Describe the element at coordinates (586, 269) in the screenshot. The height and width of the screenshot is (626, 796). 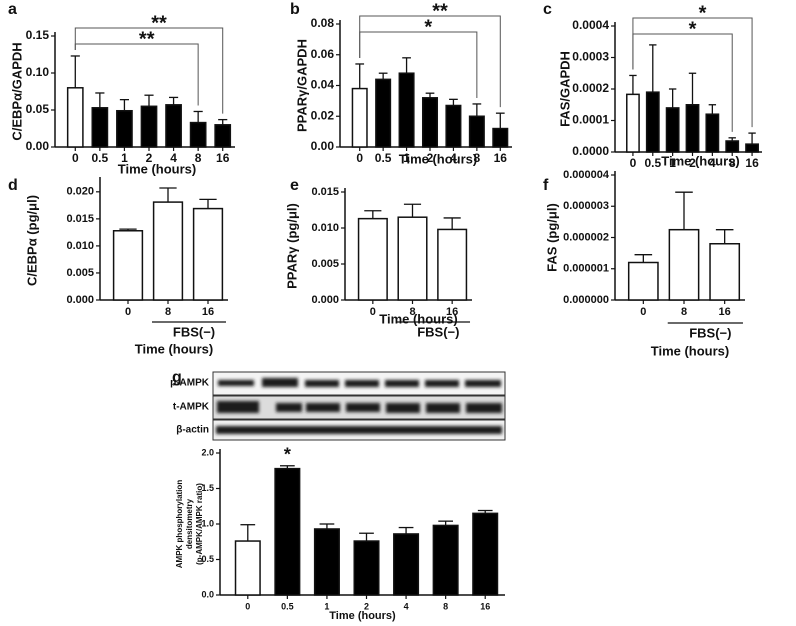
I see `y-tick-label: 0.000001` at that location.